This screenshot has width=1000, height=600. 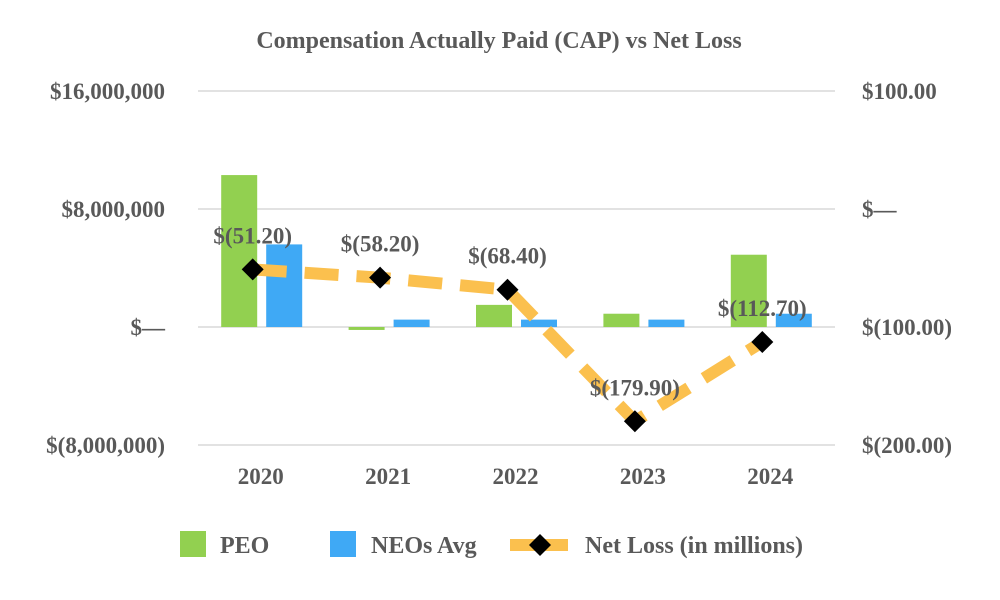 What do you see at coordinates (193, 544) in the screenshot?
I see `legend-swatch-peo` at bounding box center [193, 544].